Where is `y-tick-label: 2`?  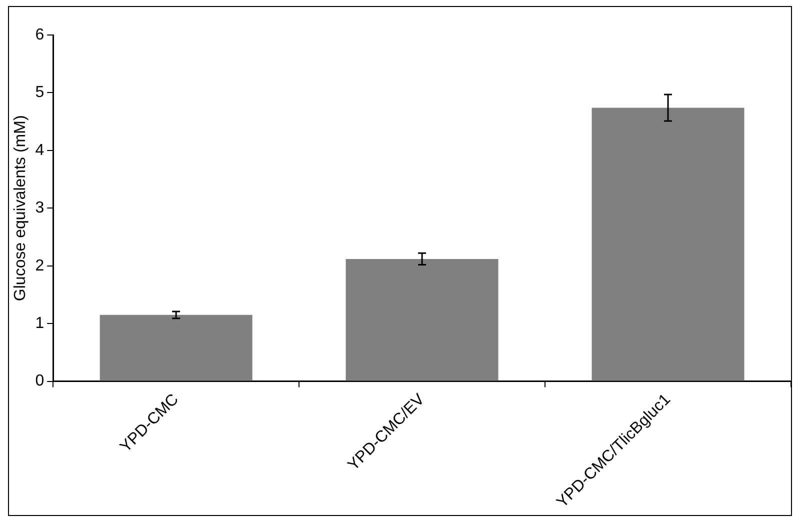 y-tick-label: 2 is located at coordinates (39, 265).